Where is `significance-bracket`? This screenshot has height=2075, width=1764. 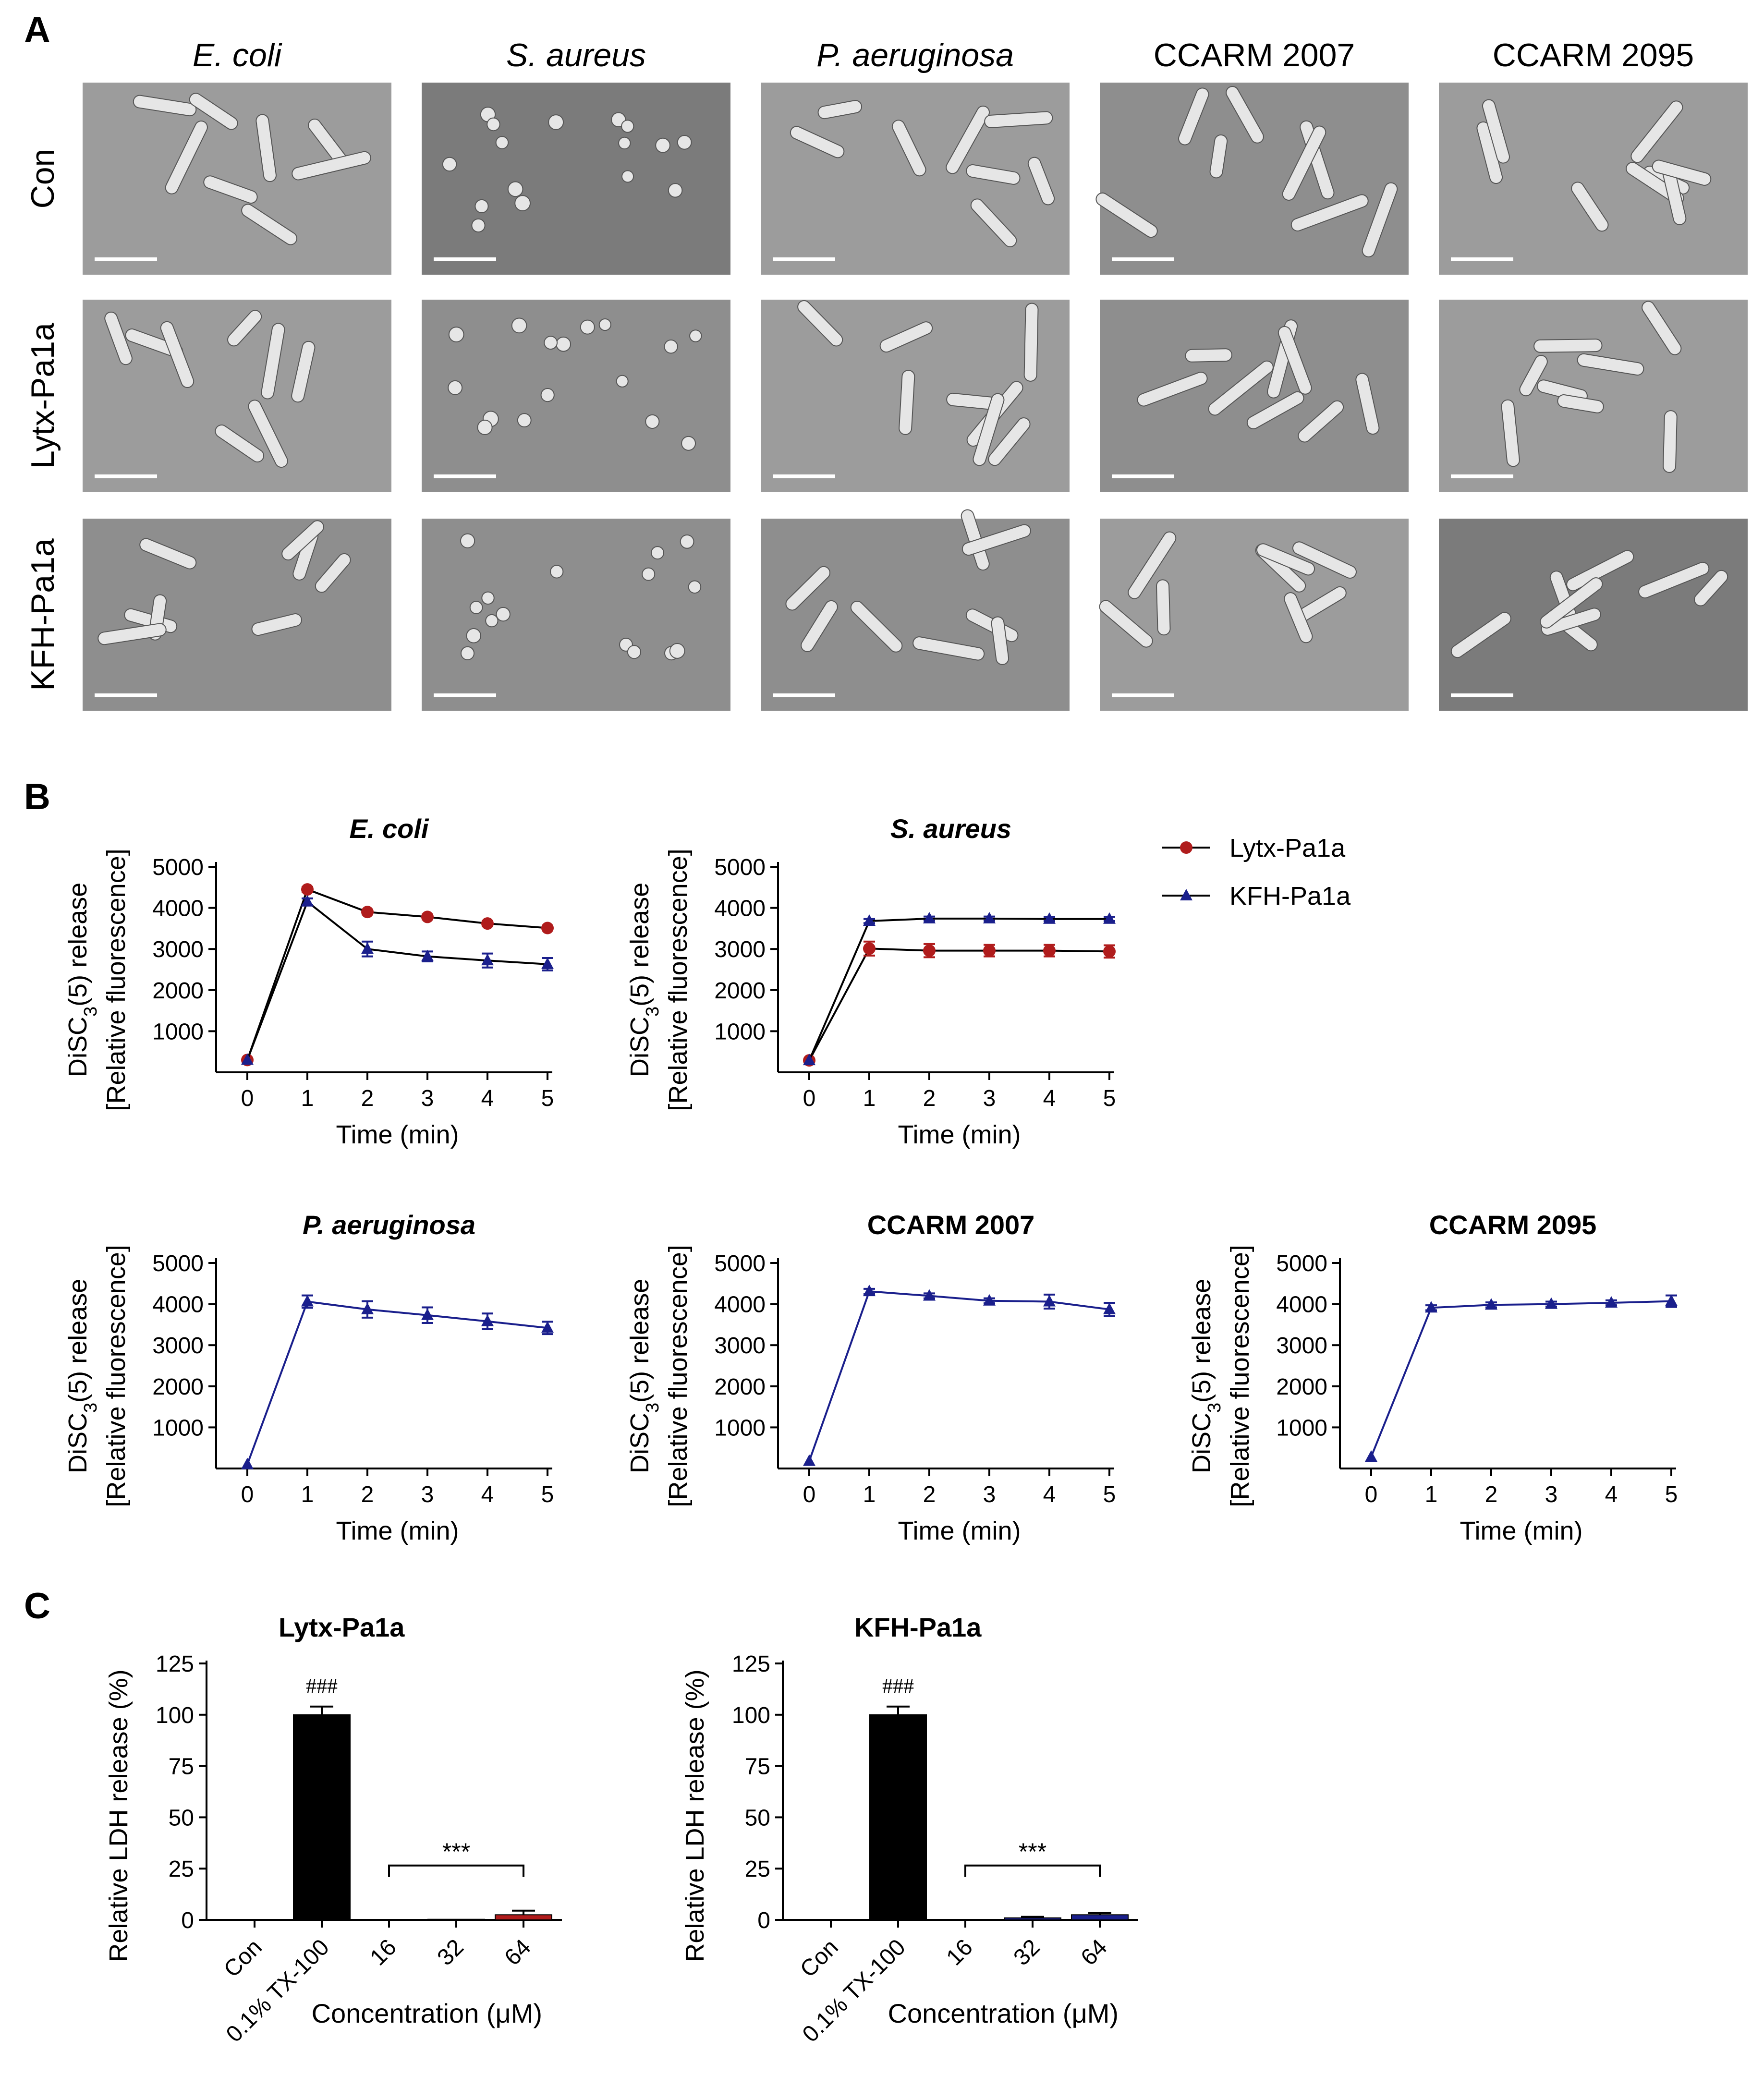 significance-bracket is located at coordinates (456, 1870).